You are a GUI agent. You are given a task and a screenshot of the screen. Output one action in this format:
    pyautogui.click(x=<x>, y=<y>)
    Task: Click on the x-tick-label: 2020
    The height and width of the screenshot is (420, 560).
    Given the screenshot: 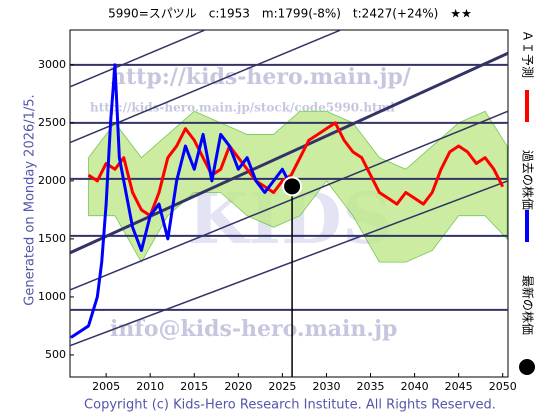 What is the action you would take?
    pyautogui.click(x=238, y=386)
    